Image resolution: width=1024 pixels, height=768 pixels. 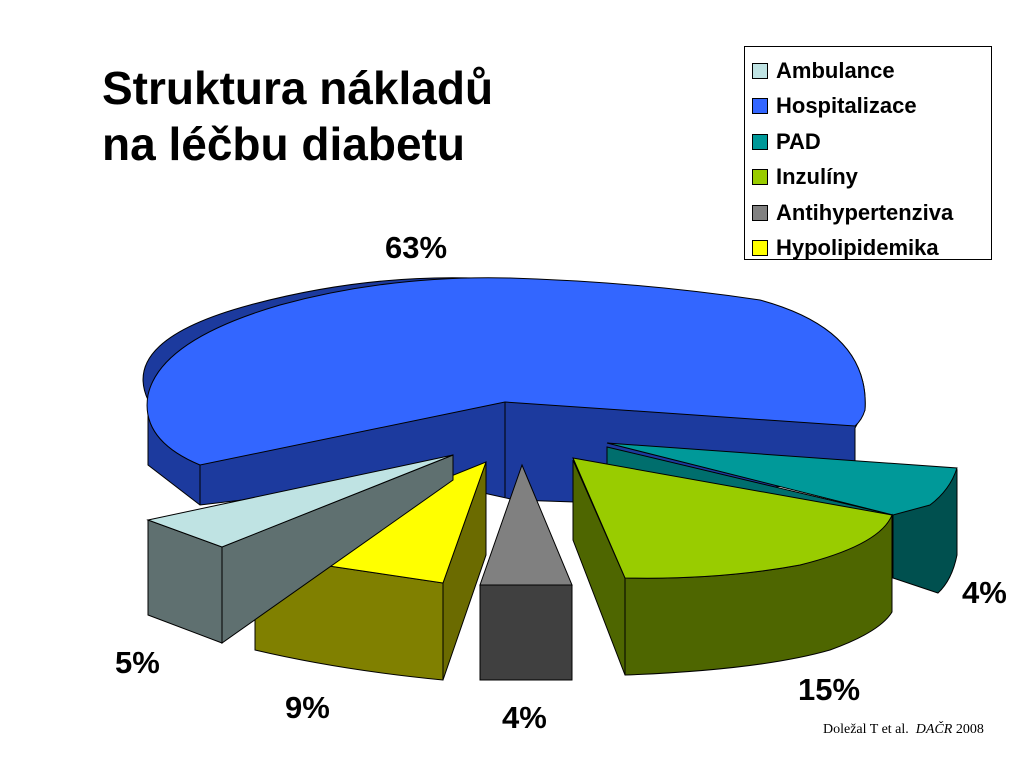 I want to click on chart-title-line2: na léčbu diabetu, so click(x=283, y=144).